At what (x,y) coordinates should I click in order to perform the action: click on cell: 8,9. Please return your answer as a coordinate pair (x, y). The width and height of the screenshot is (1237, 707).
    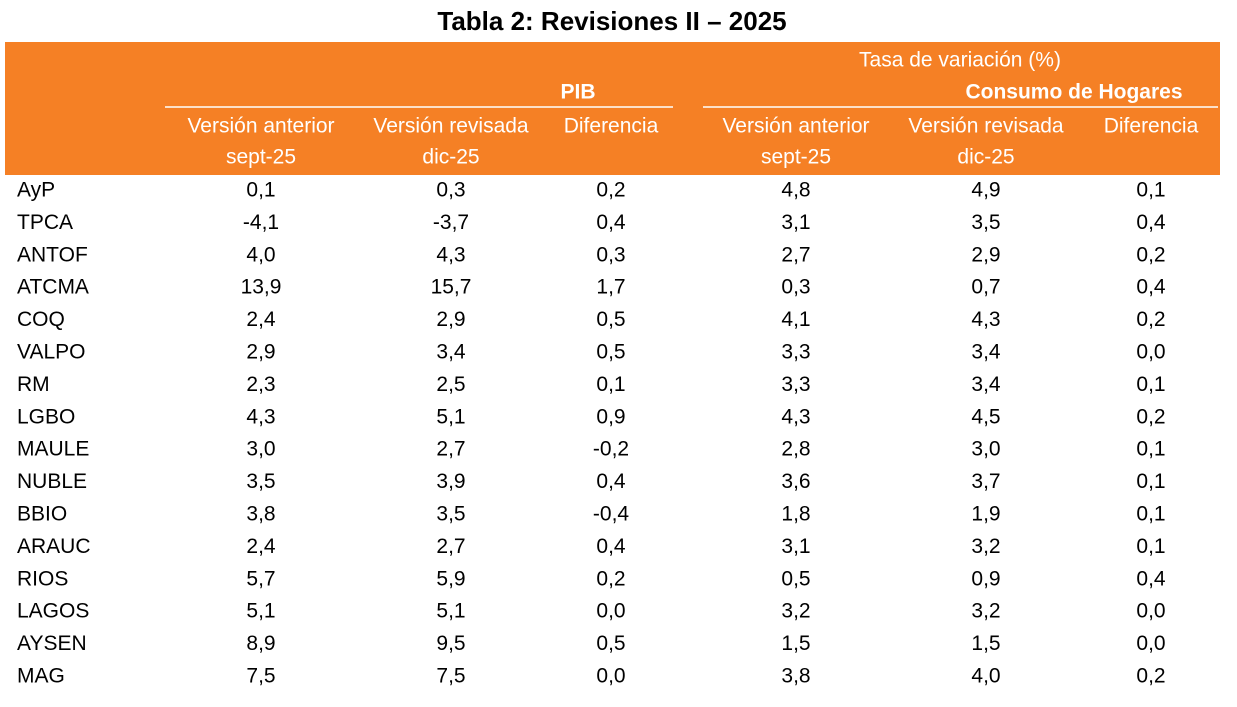
    Looking at the image, I should click on (260, 643).